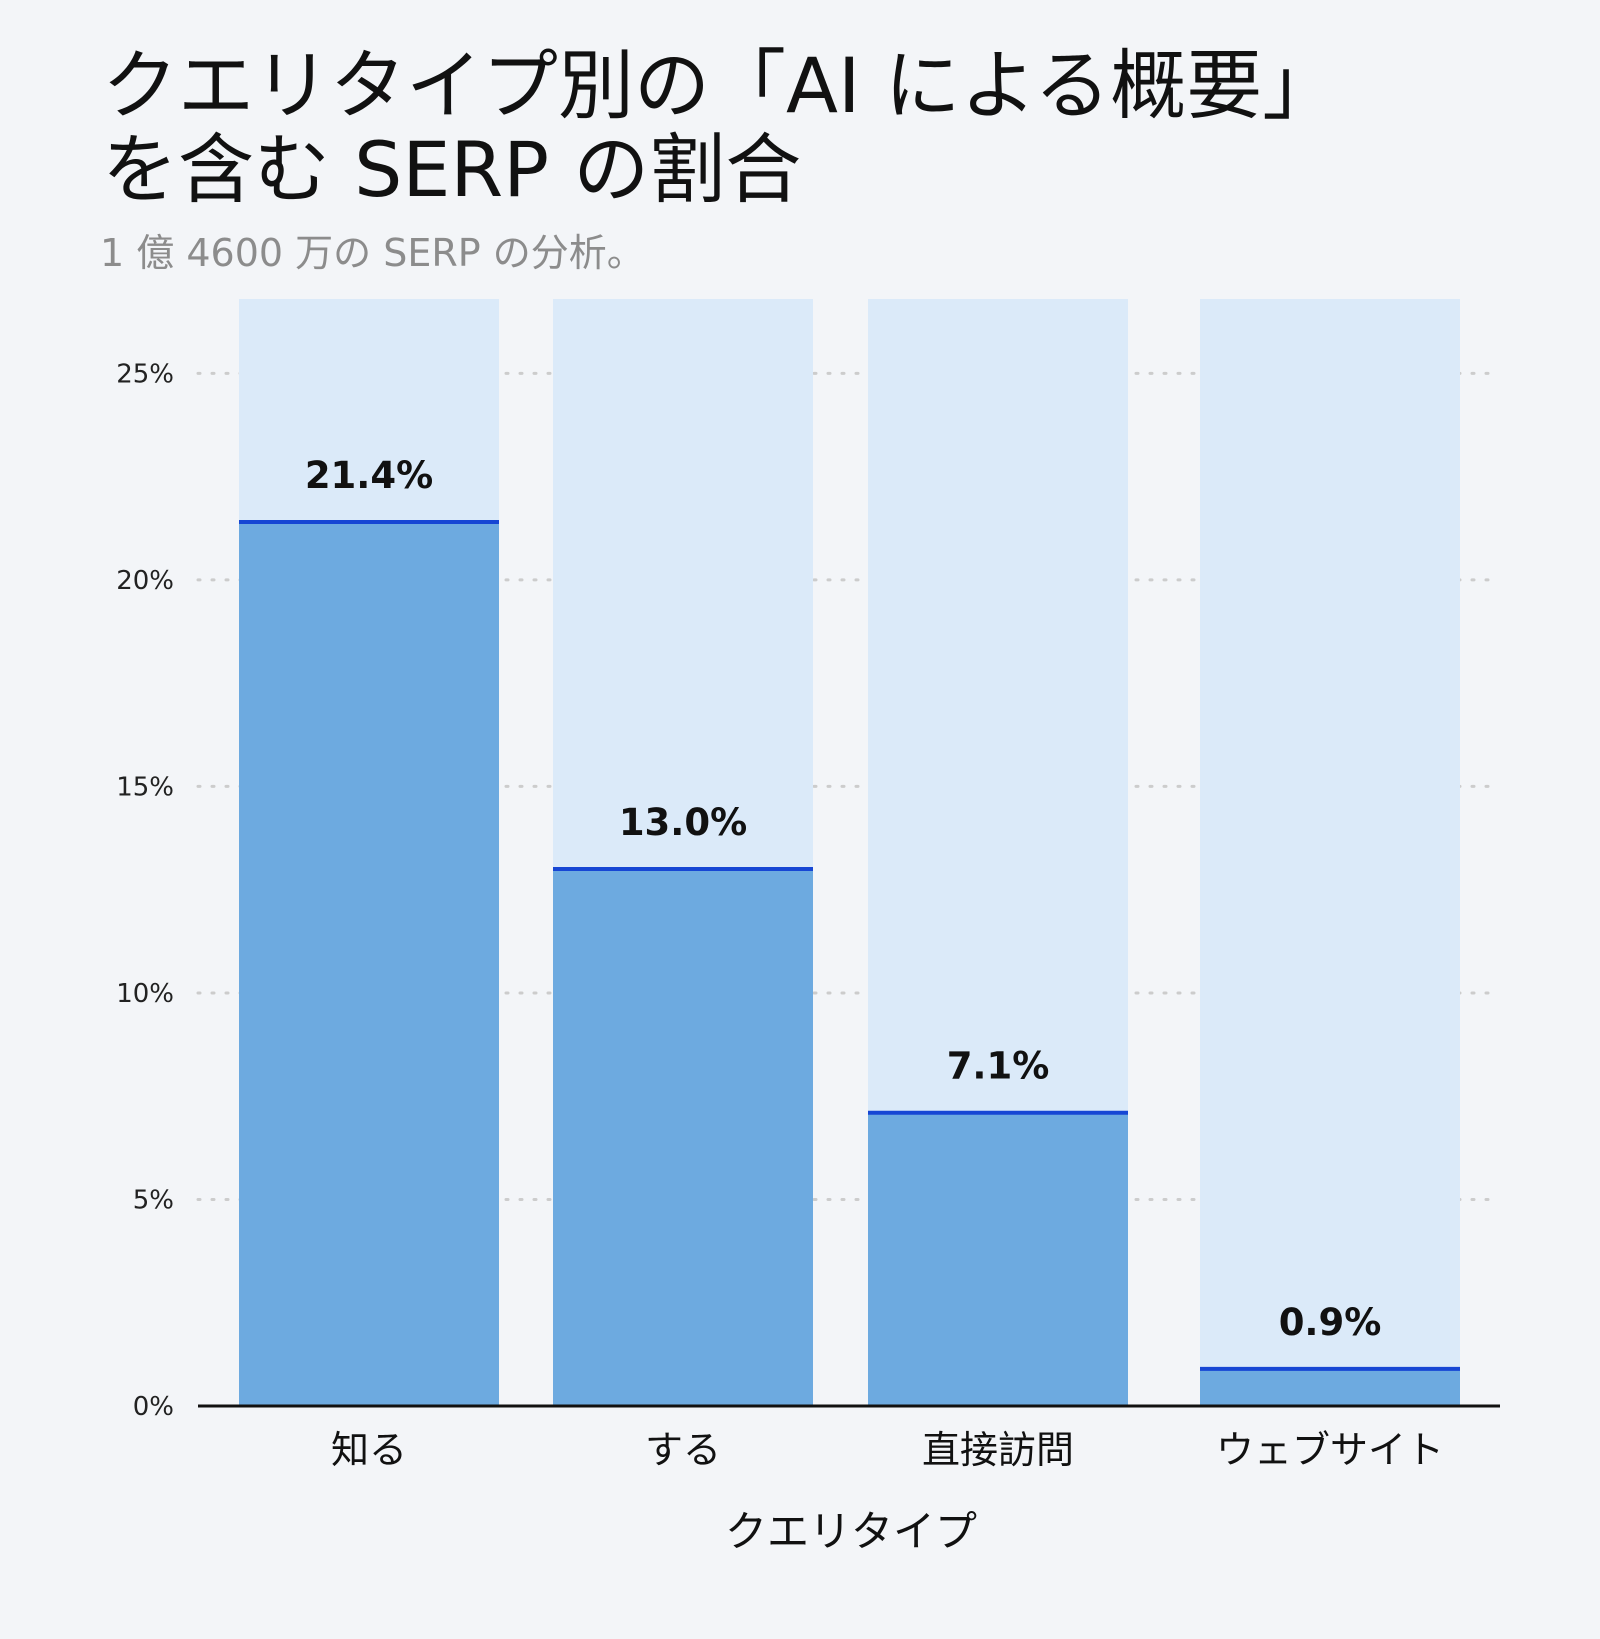  I want to click on y-tick-label: 5%, so click(153, 1200).